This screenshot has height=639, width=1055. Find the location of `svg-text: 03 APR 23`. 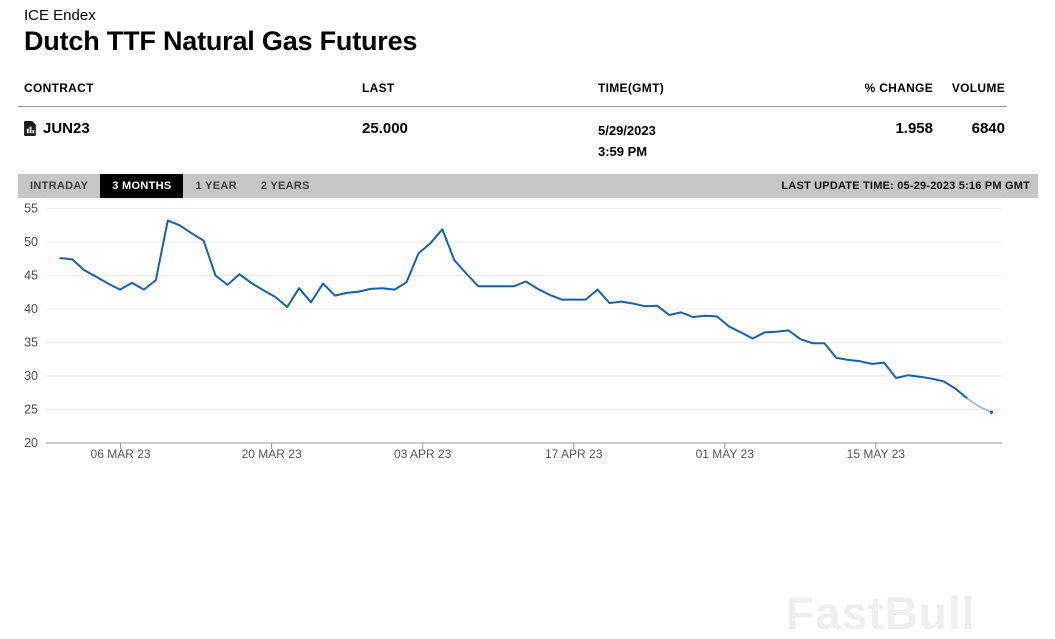

svg-text: 03 APR 23 is located at coordinates (423, 454).